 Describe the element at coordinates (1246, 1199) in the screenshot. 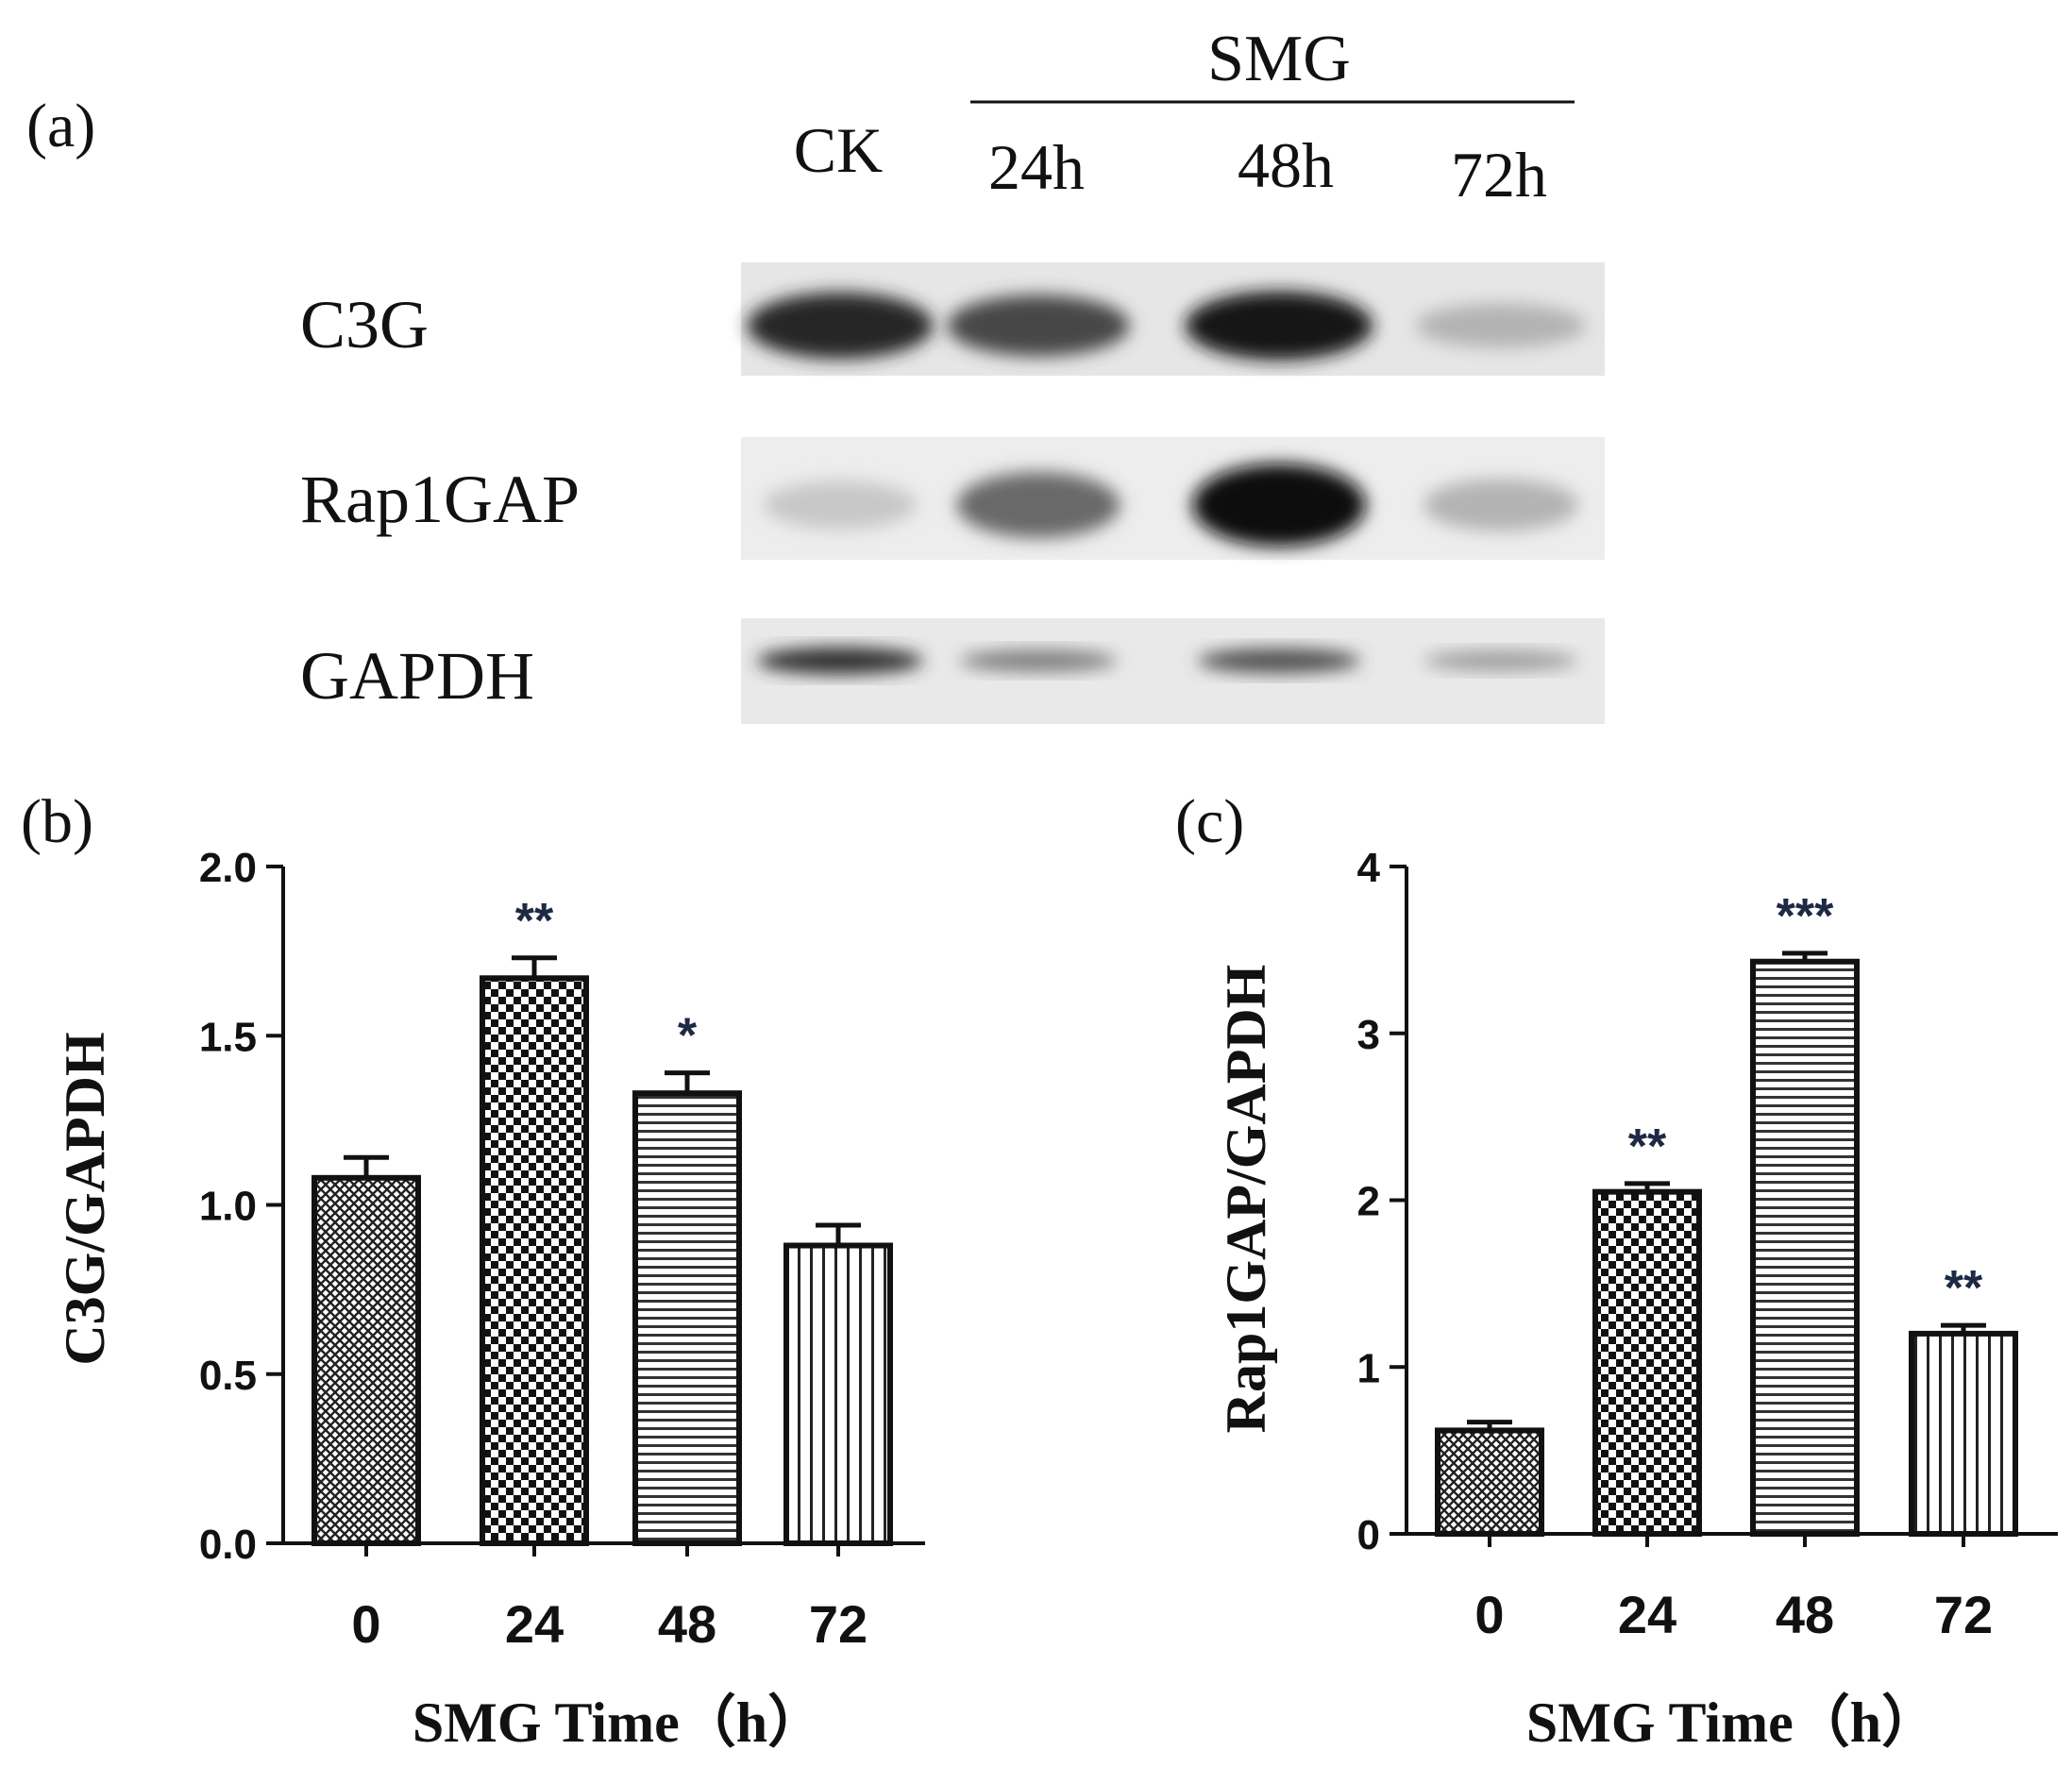

I see `y-axis-label: Rap1GAP/GAPDH` at that location.